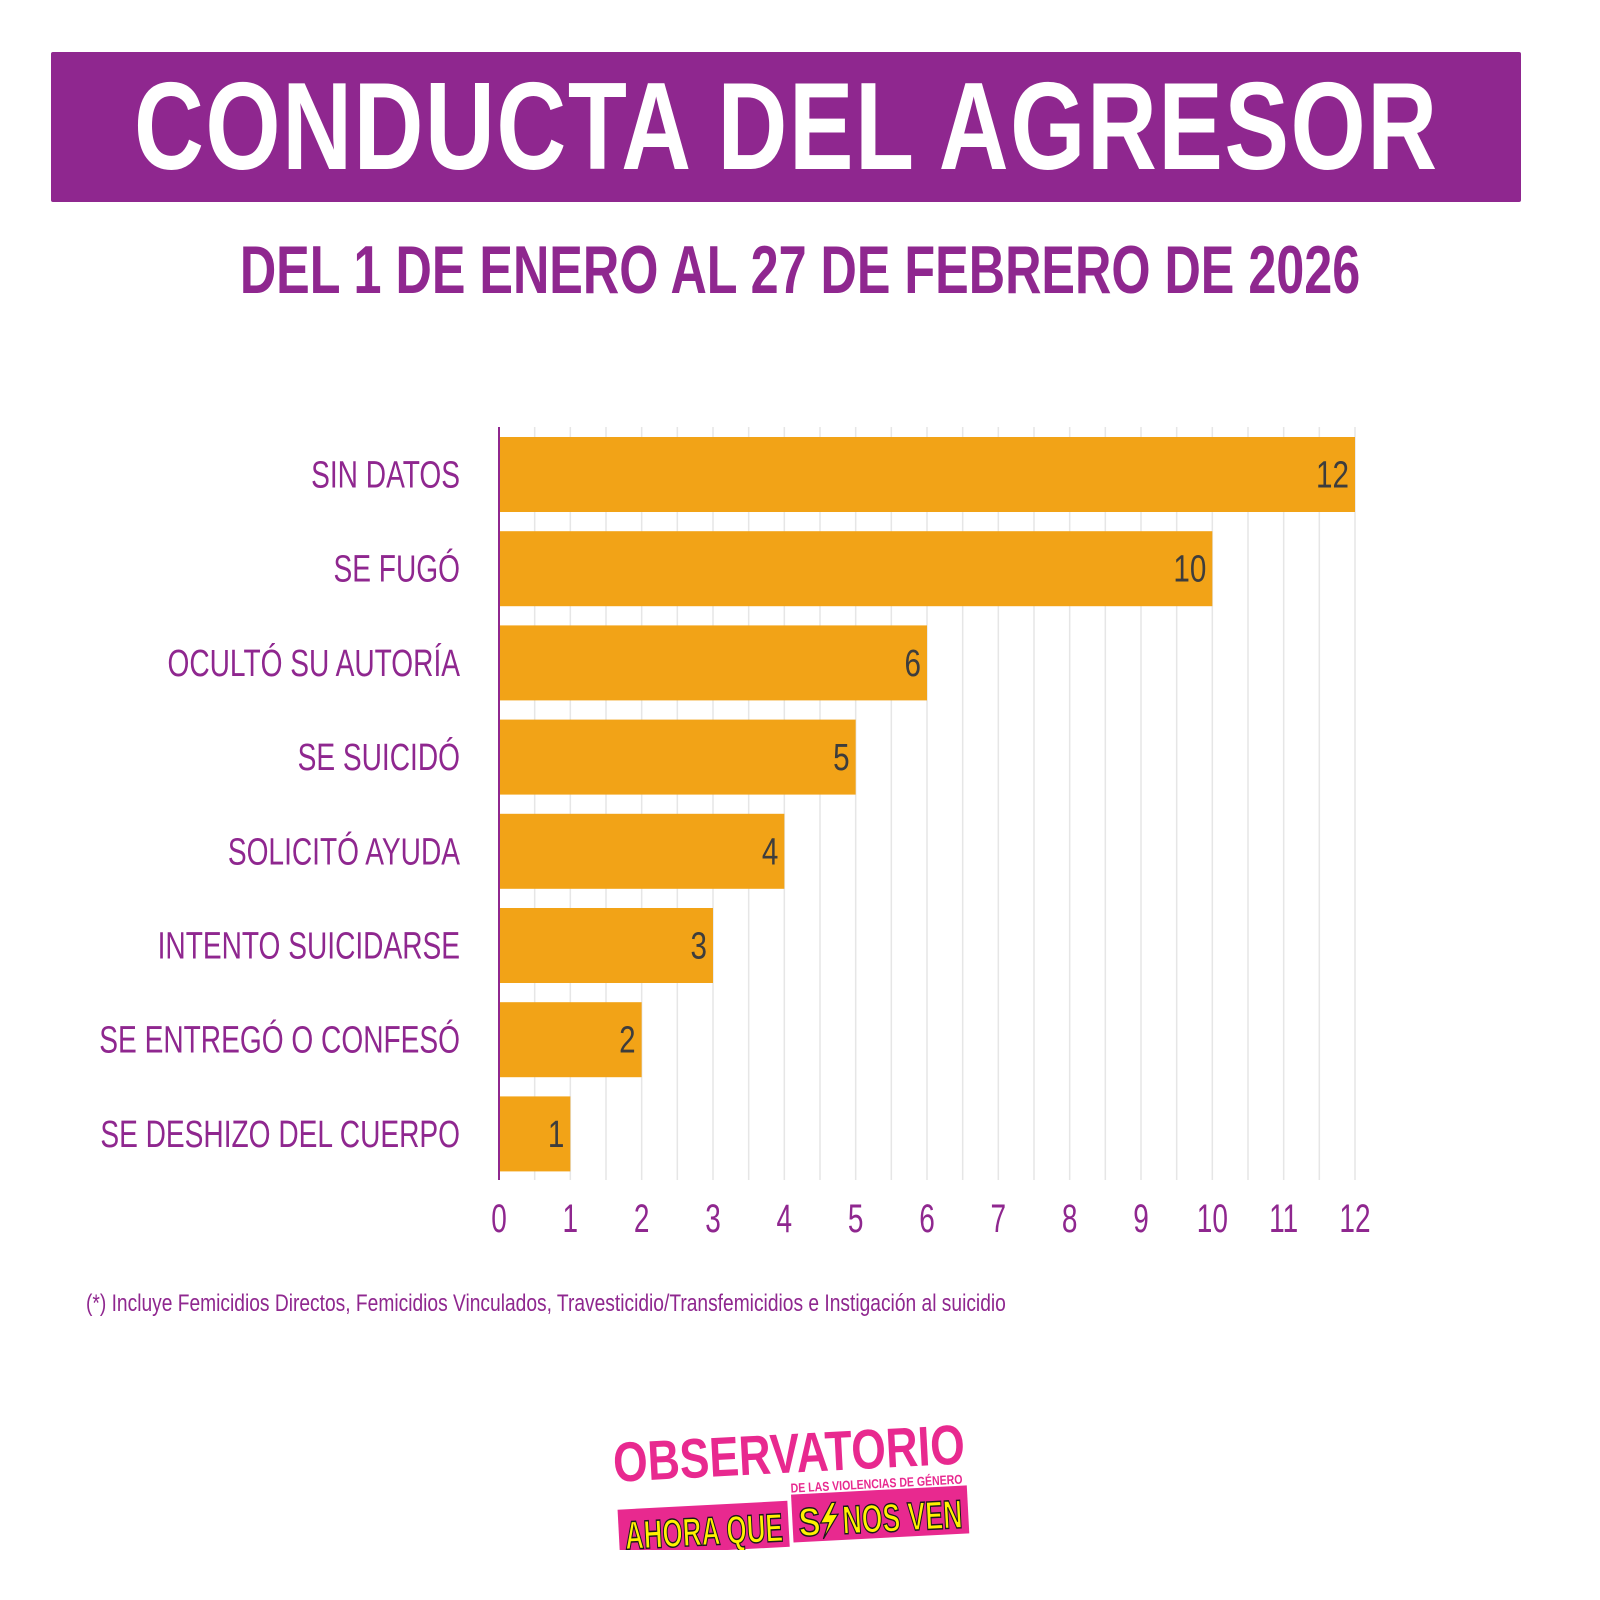 The image size is (1600, 1600). I want to click on chart-title: CONDUCTA DEL AGRESOR, so click(786, 127).